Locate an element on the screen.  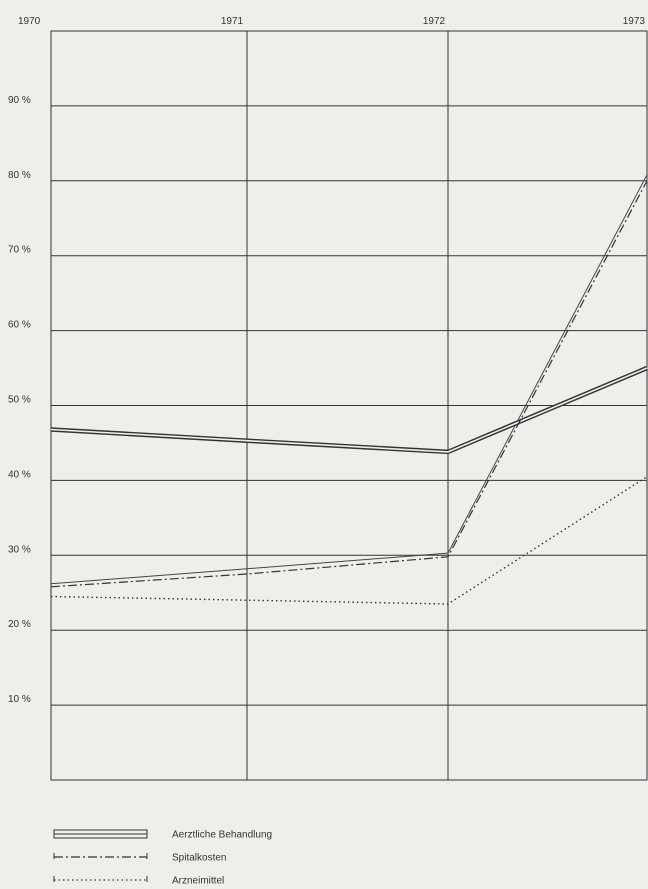
y-tick-label: 70 % is located at coordinates (19, 250).